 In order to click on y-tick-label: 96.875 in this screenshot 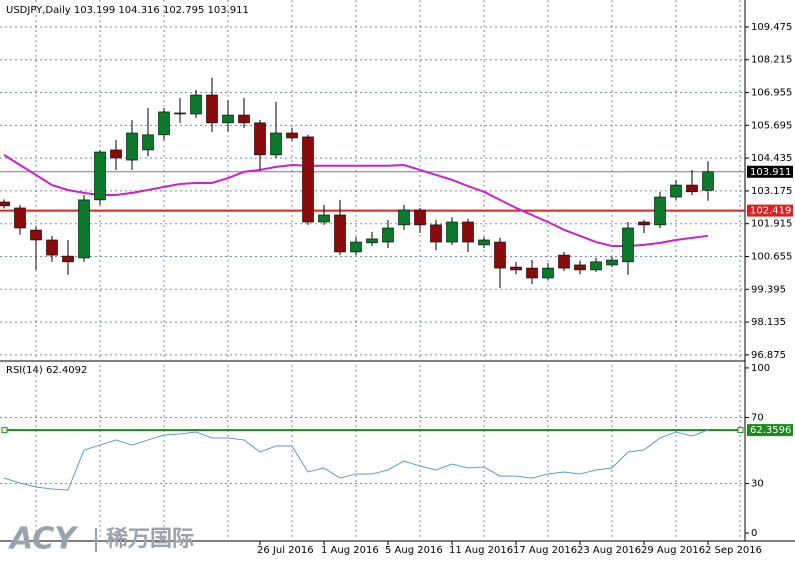, I will do `click(768, 355)`.